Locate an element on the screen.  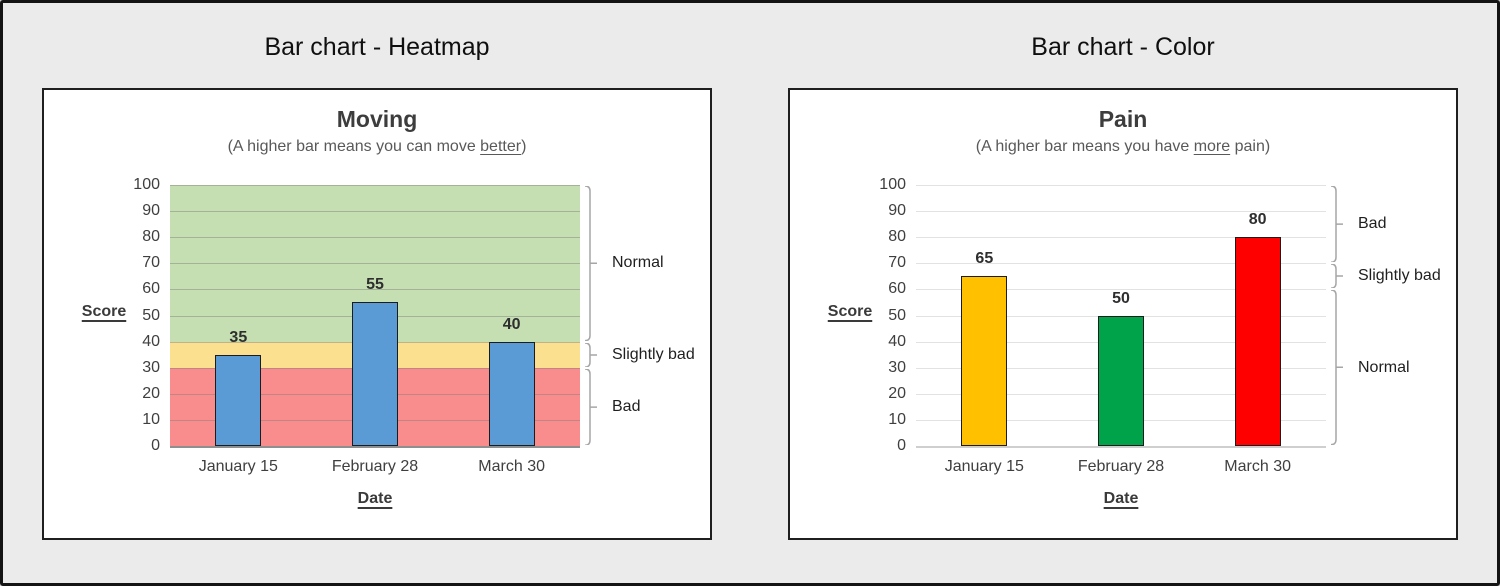
subtitle-text: (A higher bar means you have is located at coordinates (1084, 146).